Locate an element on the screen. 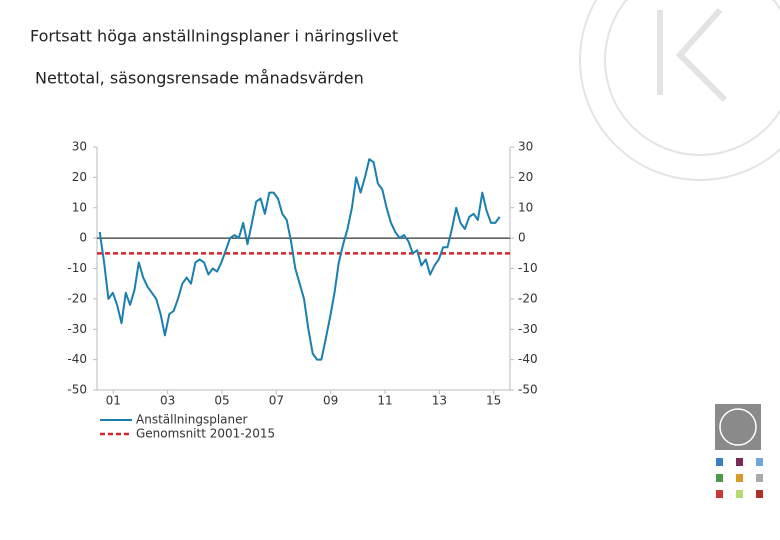  y2-tick-label: 0 is located at coordinates (522, 238).